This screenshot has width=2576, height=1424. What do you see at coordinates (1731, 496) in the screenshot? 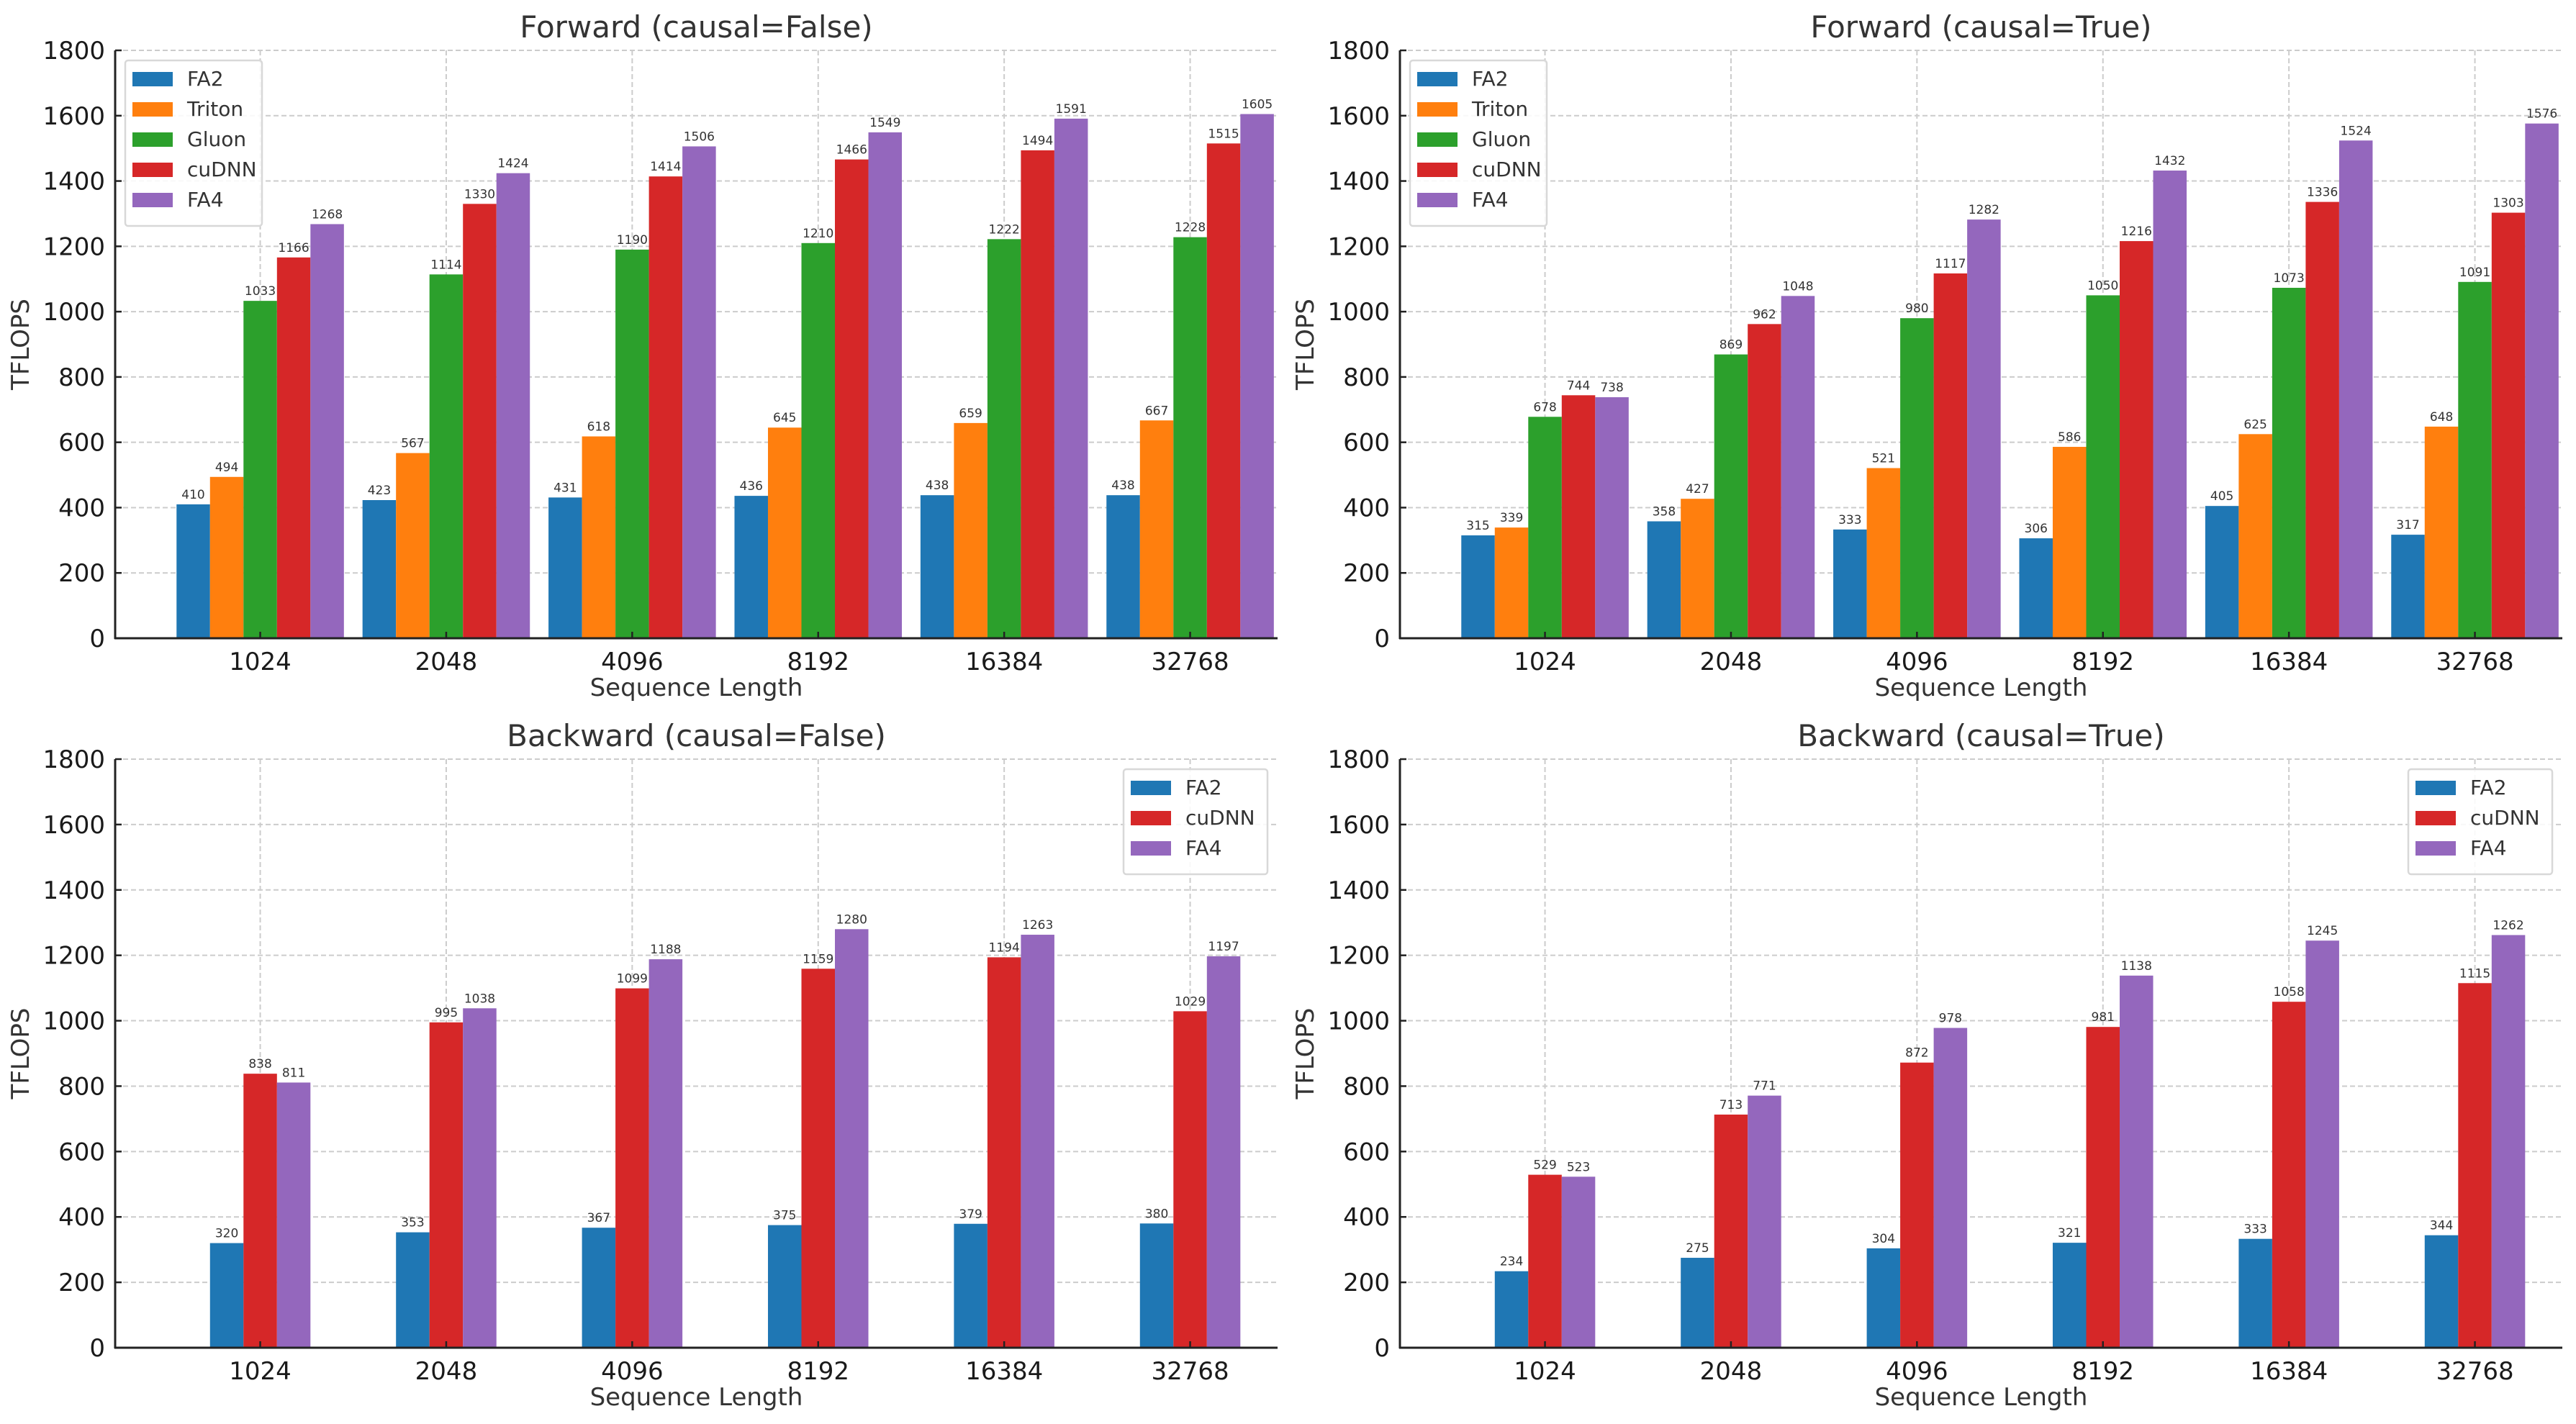
I see `bar-gluon-2048` at bounding box center [1731, 496].